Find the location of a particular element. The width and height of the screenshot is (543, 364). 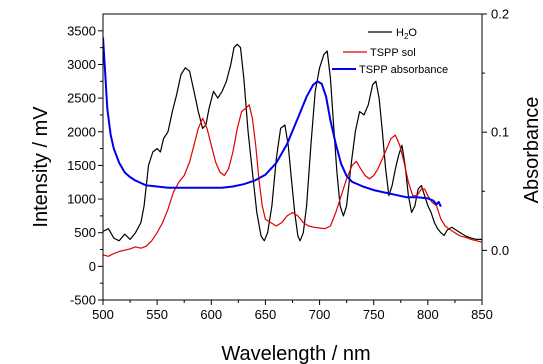

x-tick-label: 550 is located at coordinates (157, 314).